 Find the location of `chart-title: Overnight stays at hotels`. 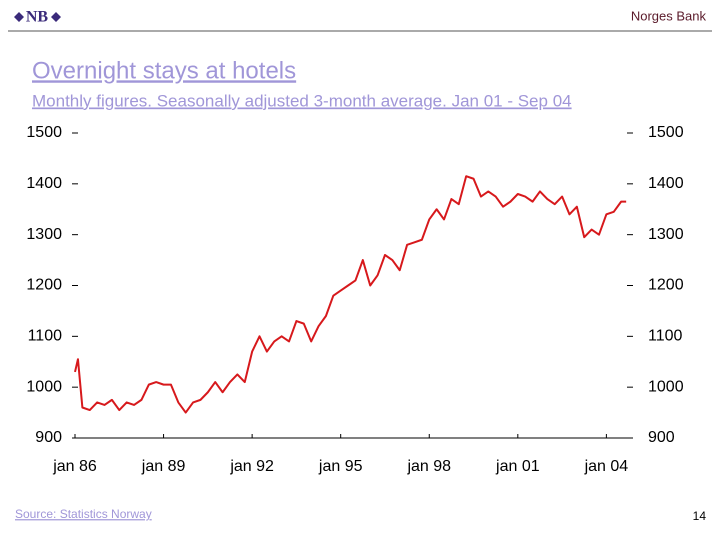

chart-title: Overnight stays at hotels is located at coordinates (164, 70).